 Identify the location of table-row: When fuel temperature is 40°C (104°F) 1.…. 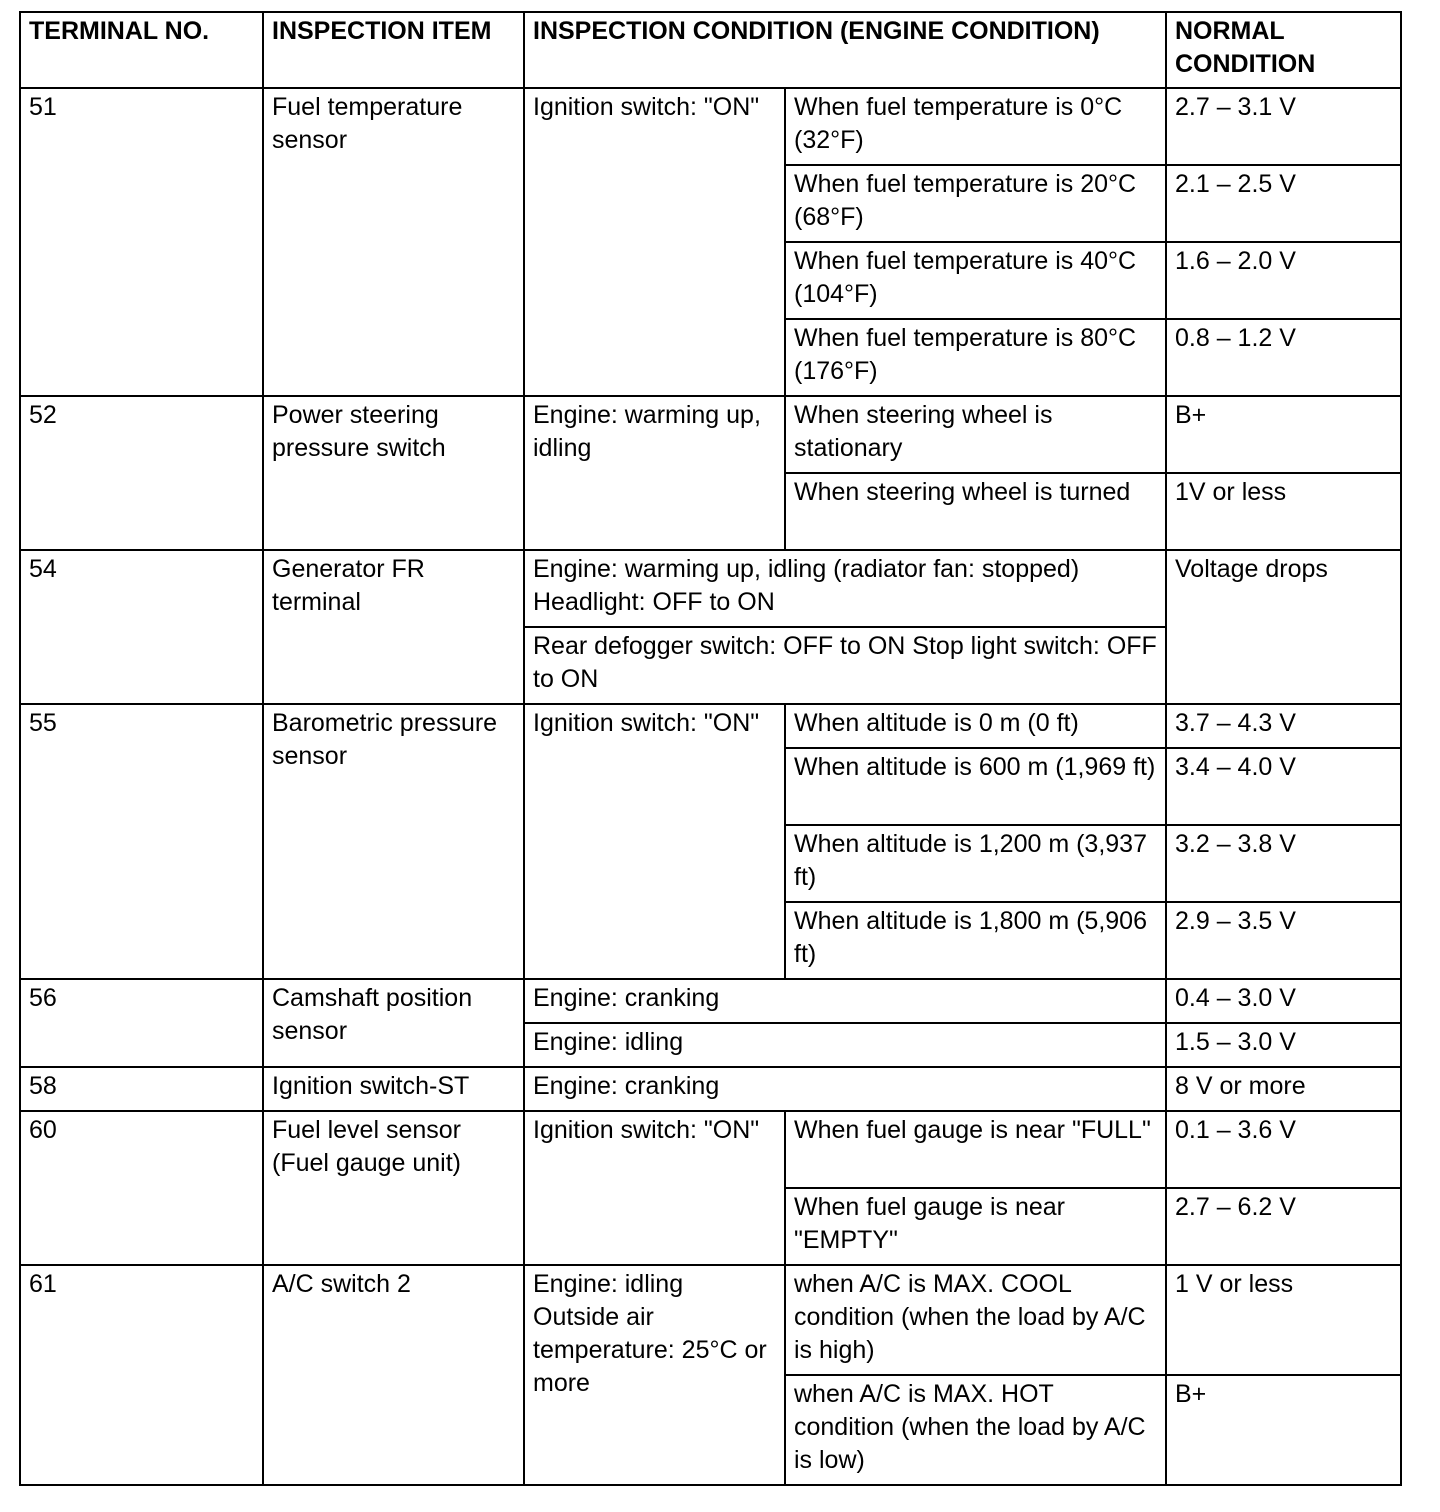
(711, 280).